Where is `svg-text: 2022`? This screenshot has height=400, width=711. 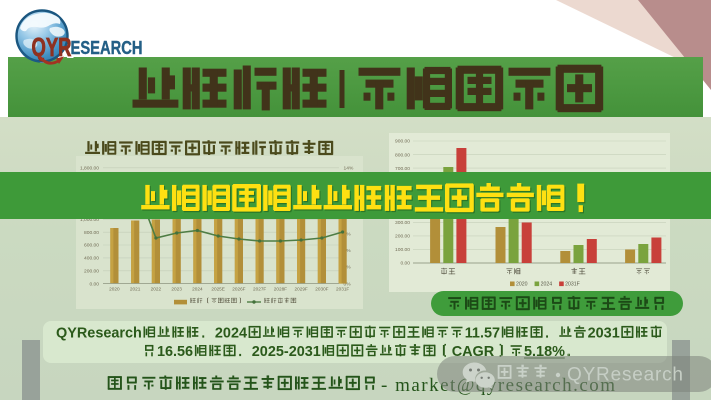 svg-text: 2022 is located at coordinates (156, 289).